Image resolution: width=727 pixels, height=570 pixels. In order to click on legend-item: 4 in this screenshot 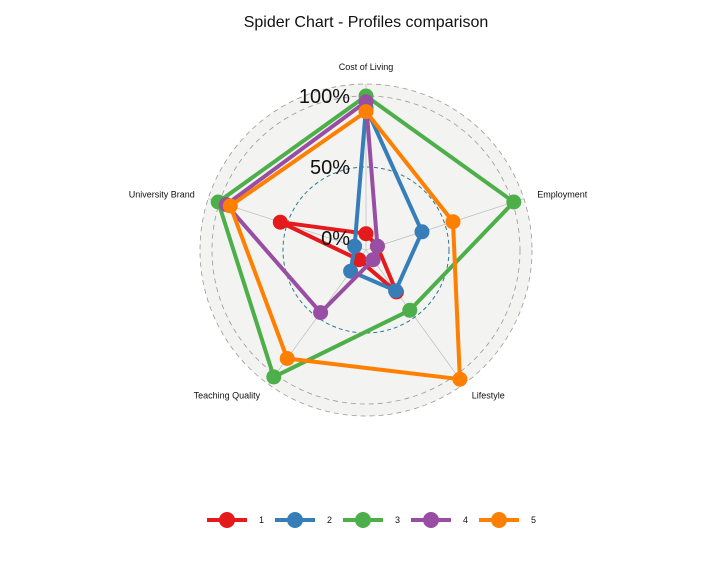, I will do `click(439, 520)`.